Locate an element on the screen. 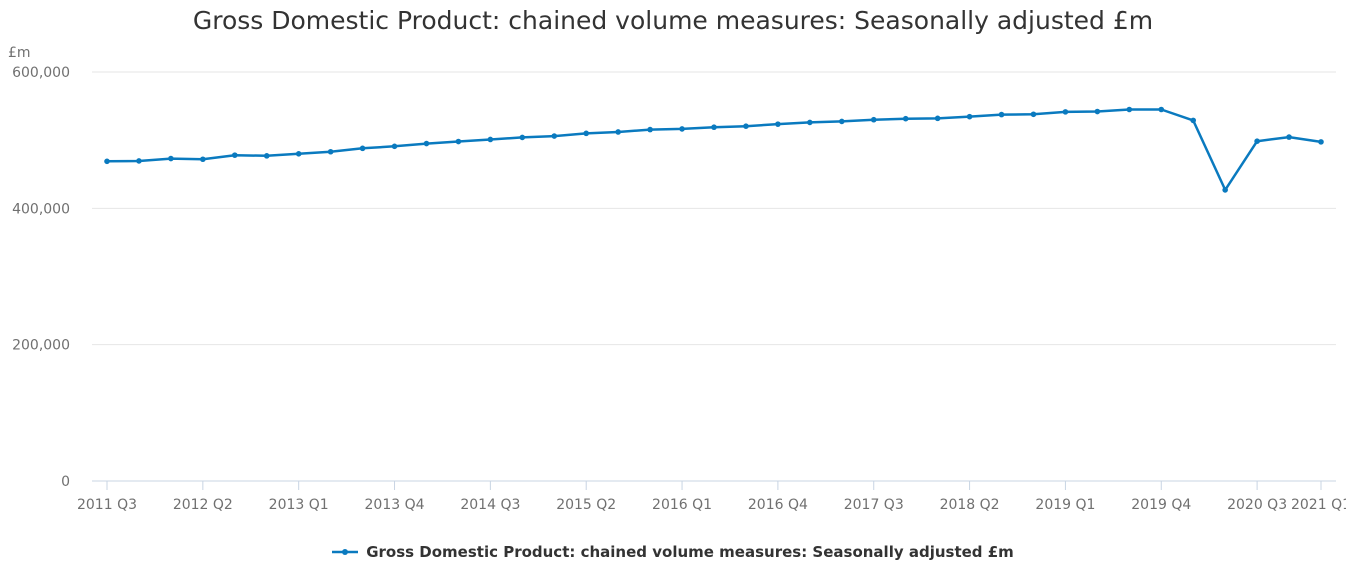 The width and height of the screenshot is (1346, 572). x-tick-label: 2015 Q2 is located at coordinates (586, 505).